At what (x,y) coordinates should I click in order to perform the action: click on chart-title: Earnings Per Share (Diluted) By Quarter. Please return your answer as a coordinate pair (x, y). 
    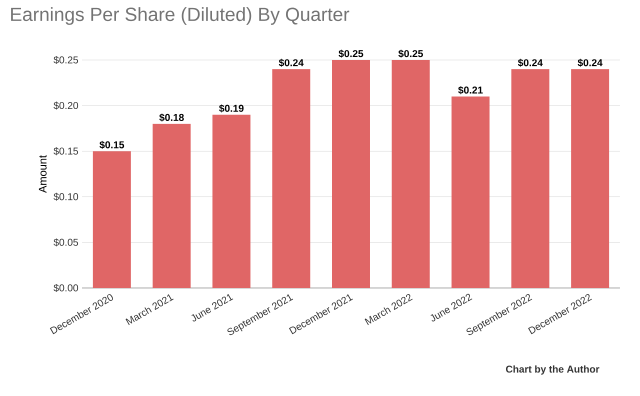
    Looking at the image, I should click on (180, 16).